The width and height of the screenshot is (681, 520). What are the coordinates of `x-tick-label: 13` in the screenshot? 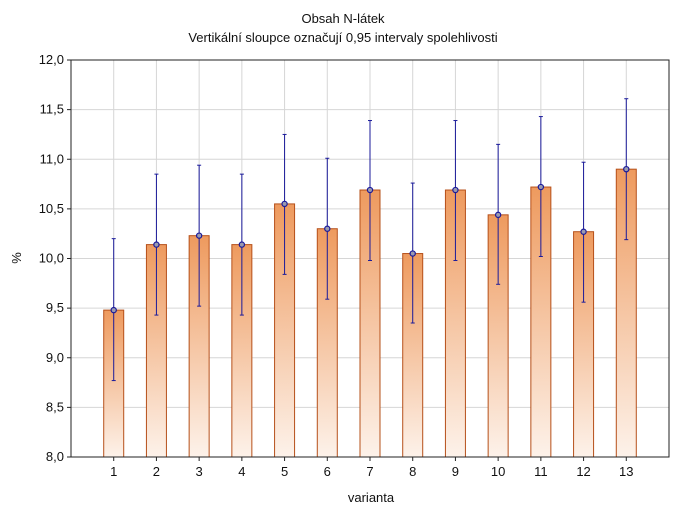 It's located at (626, 471).